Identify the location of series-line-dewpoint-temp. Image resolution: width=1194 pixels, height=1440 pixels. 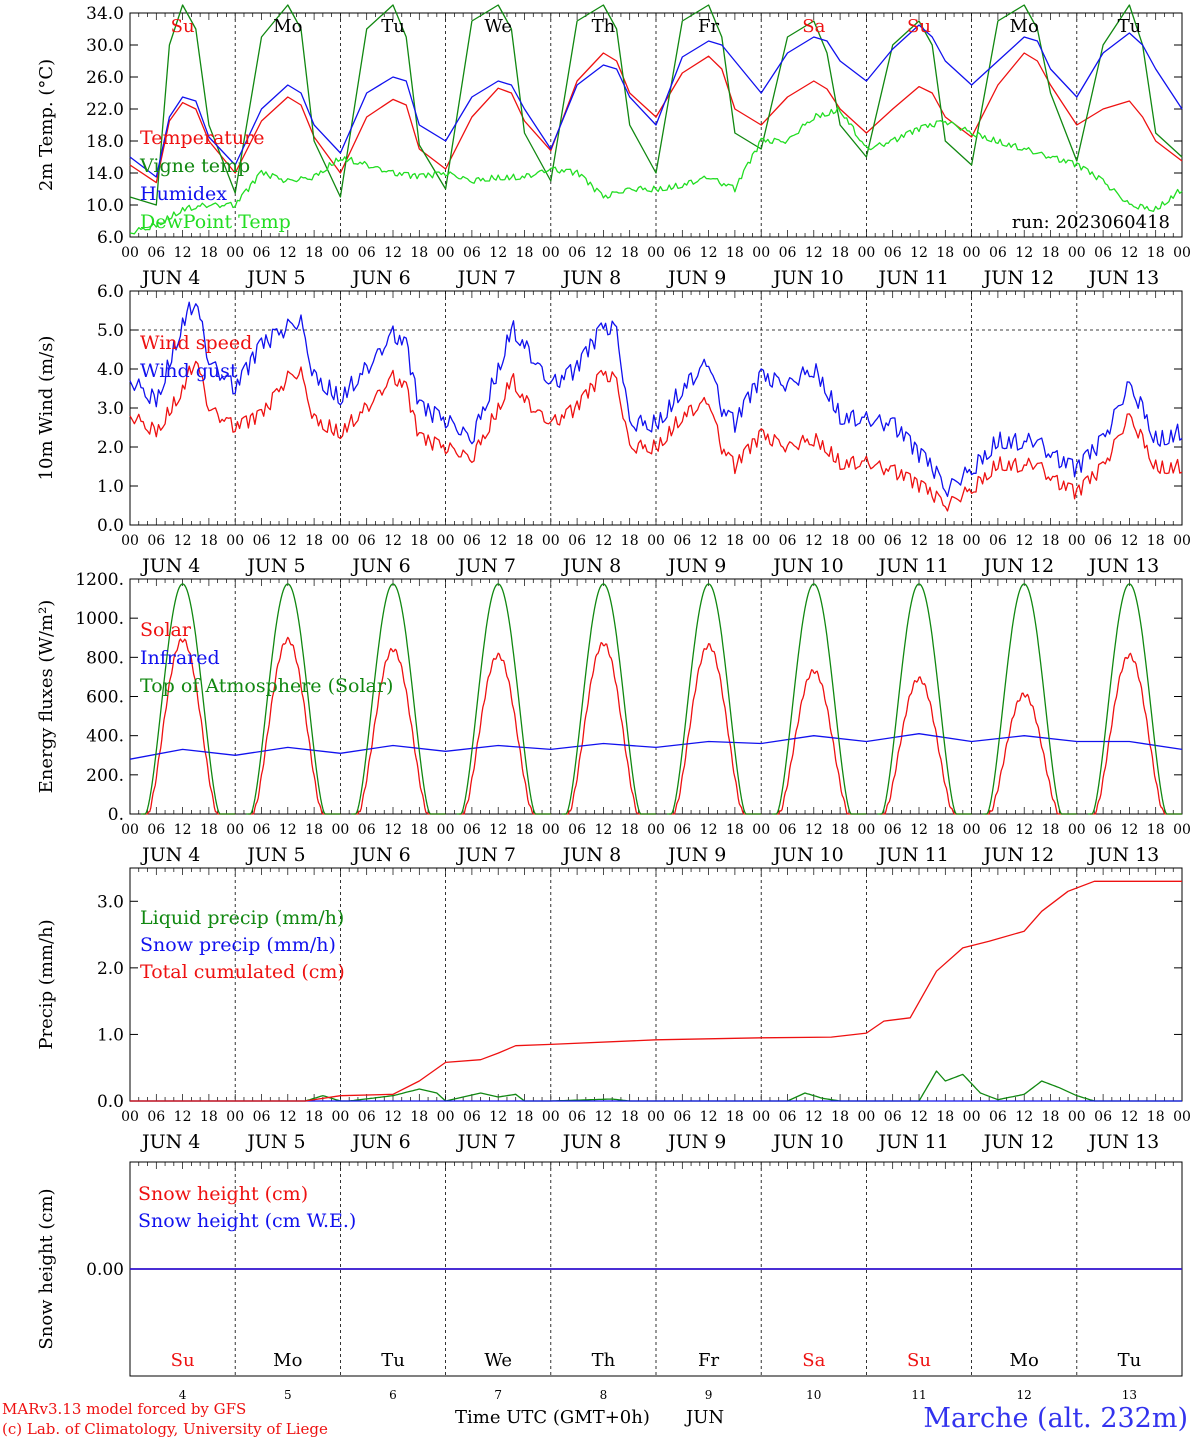
(656, 170).